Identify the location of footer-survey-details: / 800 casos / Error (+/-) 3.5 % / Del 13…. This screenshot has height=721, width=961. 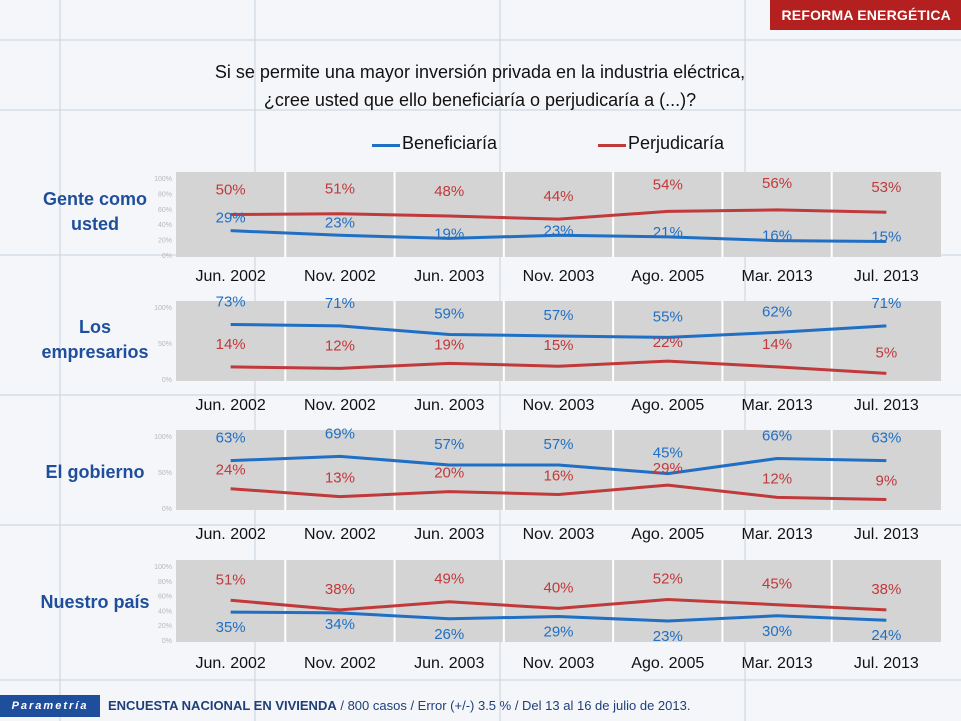
(513, 705).